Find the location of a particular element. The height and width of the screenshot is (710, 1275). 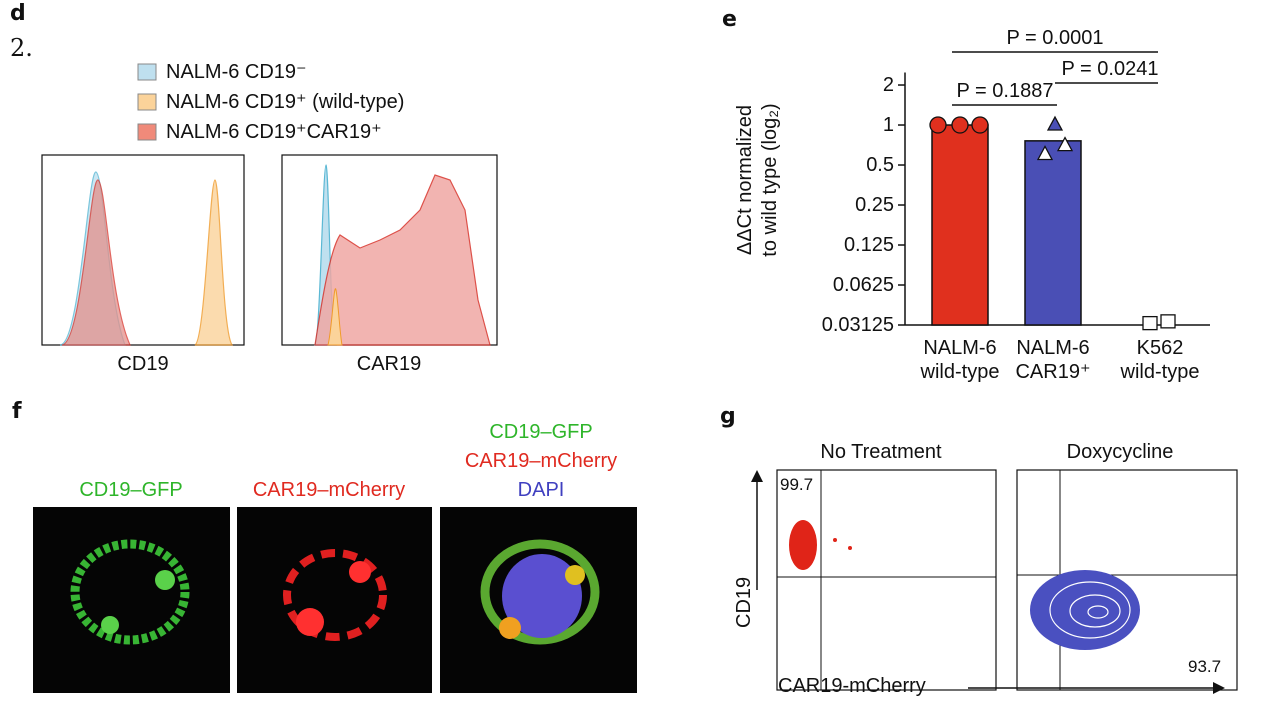

y-tick-label: 0.25 is located at coordinates (874, 205).